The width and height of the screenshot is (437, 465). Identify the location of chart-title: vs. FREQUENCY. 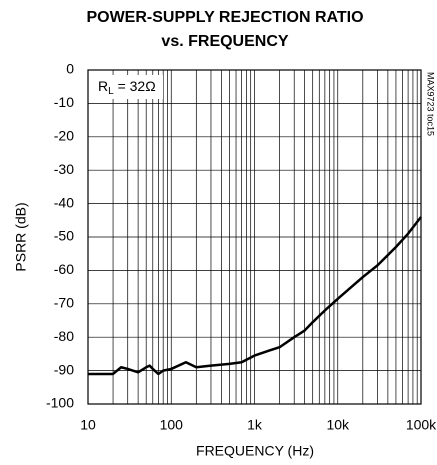
(224, 41).